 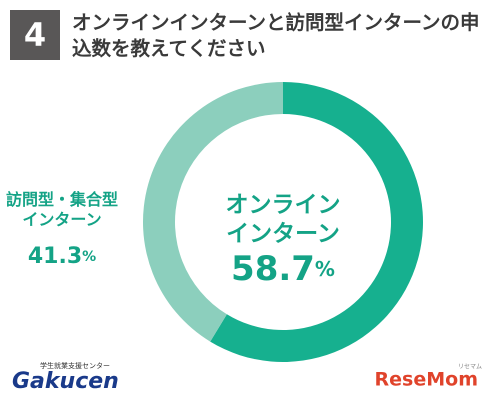 I want to click on chart-title: オンラインインターンと訪問型インターンの申込数を教えてください, so click(x=276, y=35).